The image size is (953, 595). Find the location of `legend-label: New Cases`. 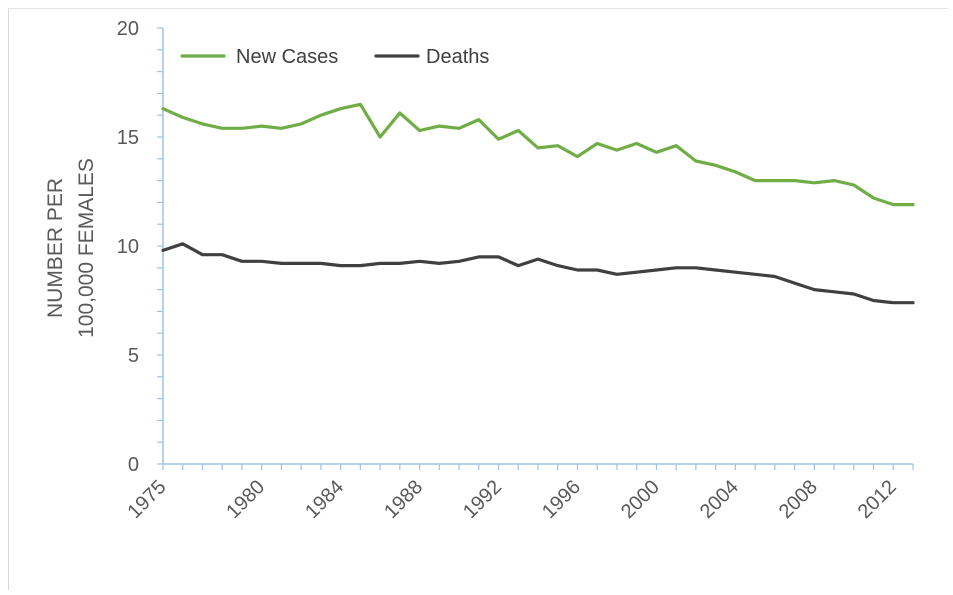

legend-label: New Cases is located at coordinates (287, 57).